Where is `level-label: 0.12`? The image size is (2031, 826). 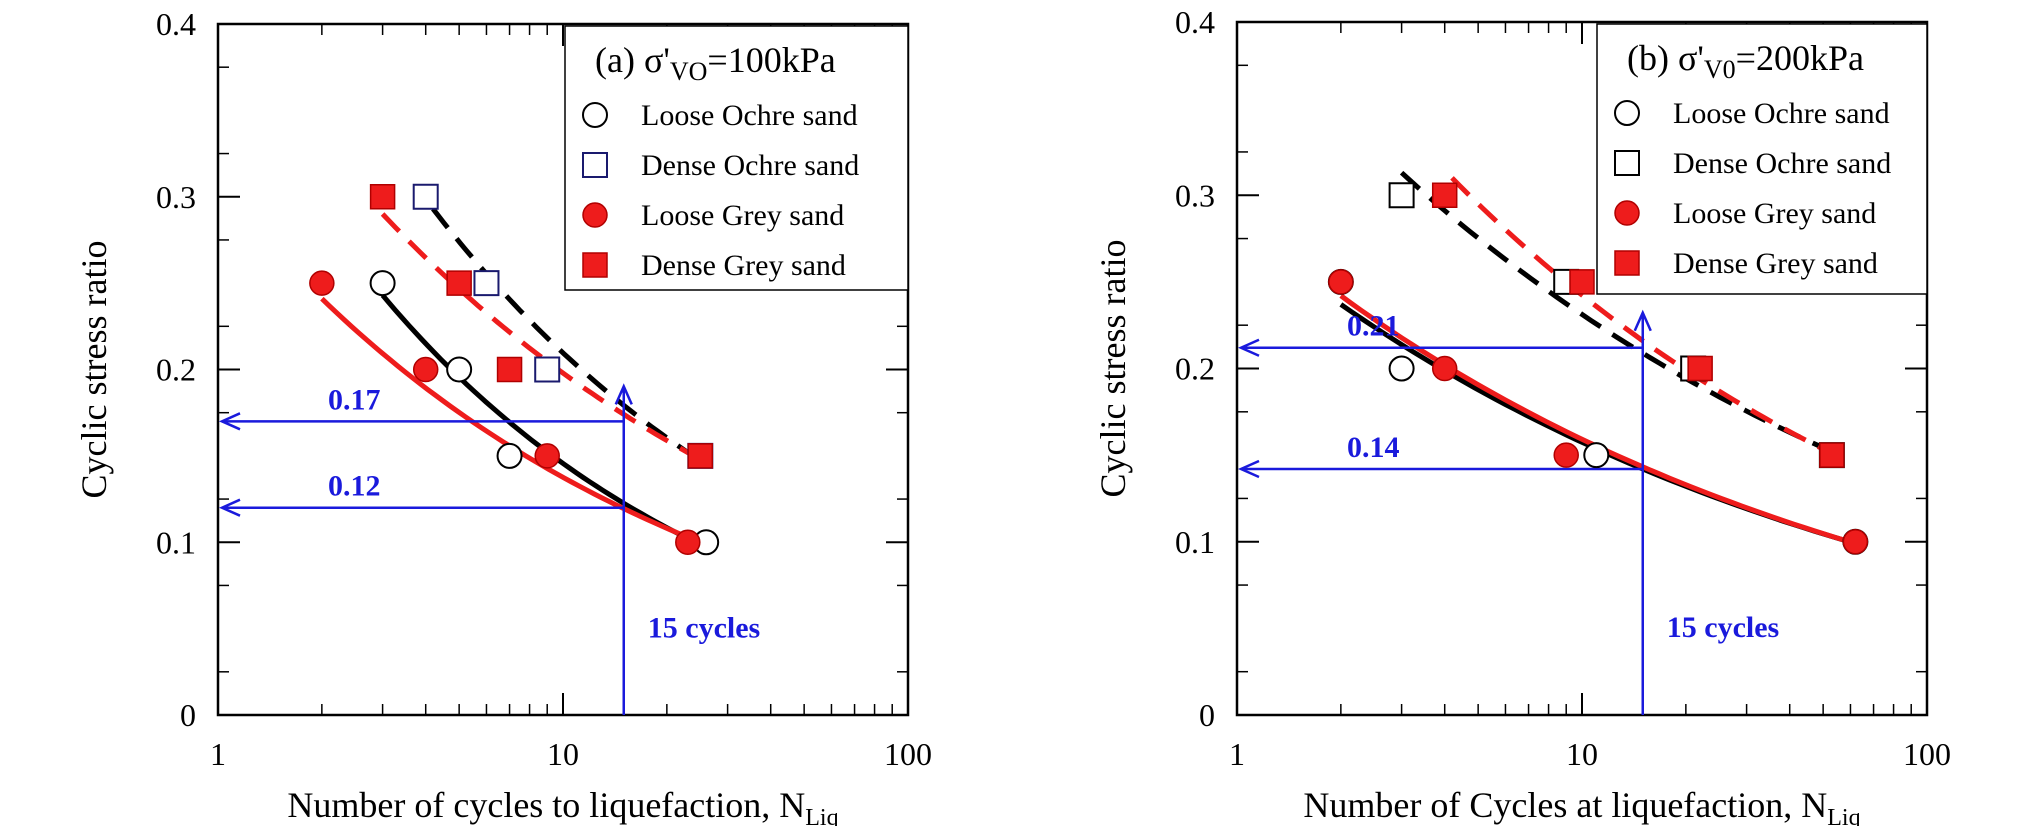 level-label: 0.12 is located at coordinates (354, 486).